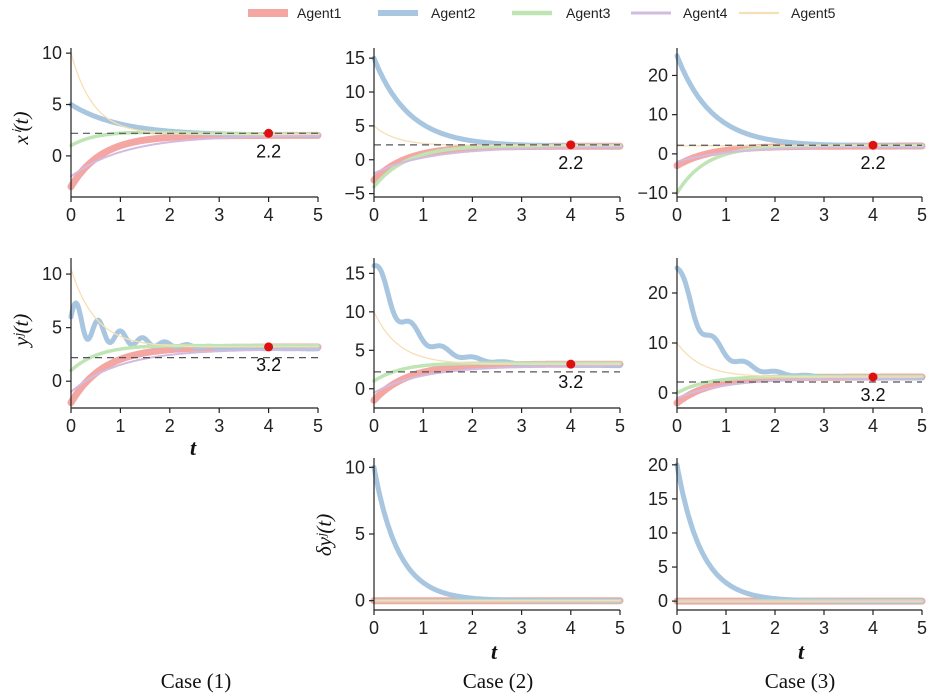 This screenshot has height=695, width=932. Describe the element at coordinates (570, 163) in the screenshot. I see `annotation-x2: 2.2` at that location.